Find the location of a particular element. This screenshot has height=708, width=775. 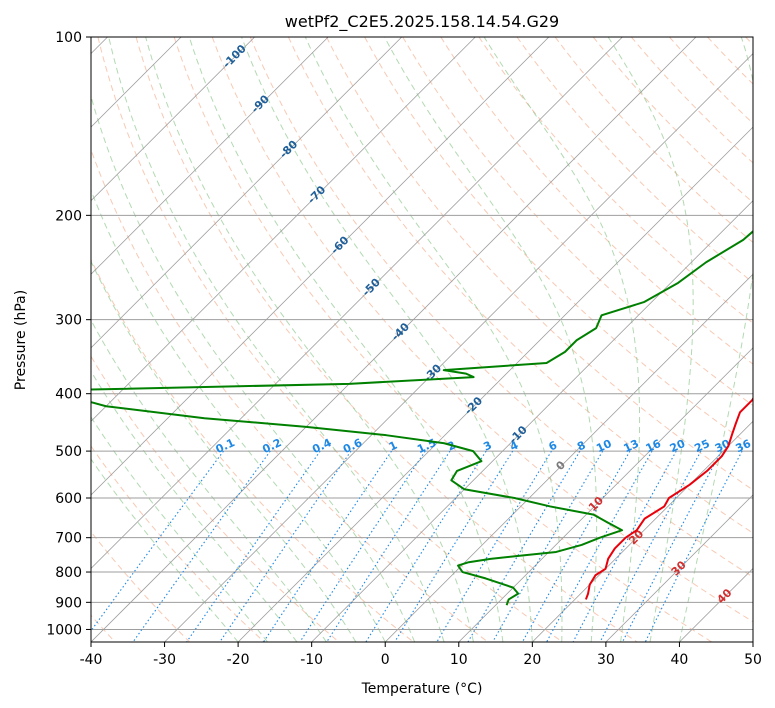

mixing-ratio-label: 30 is located at coordinates (723, 446).